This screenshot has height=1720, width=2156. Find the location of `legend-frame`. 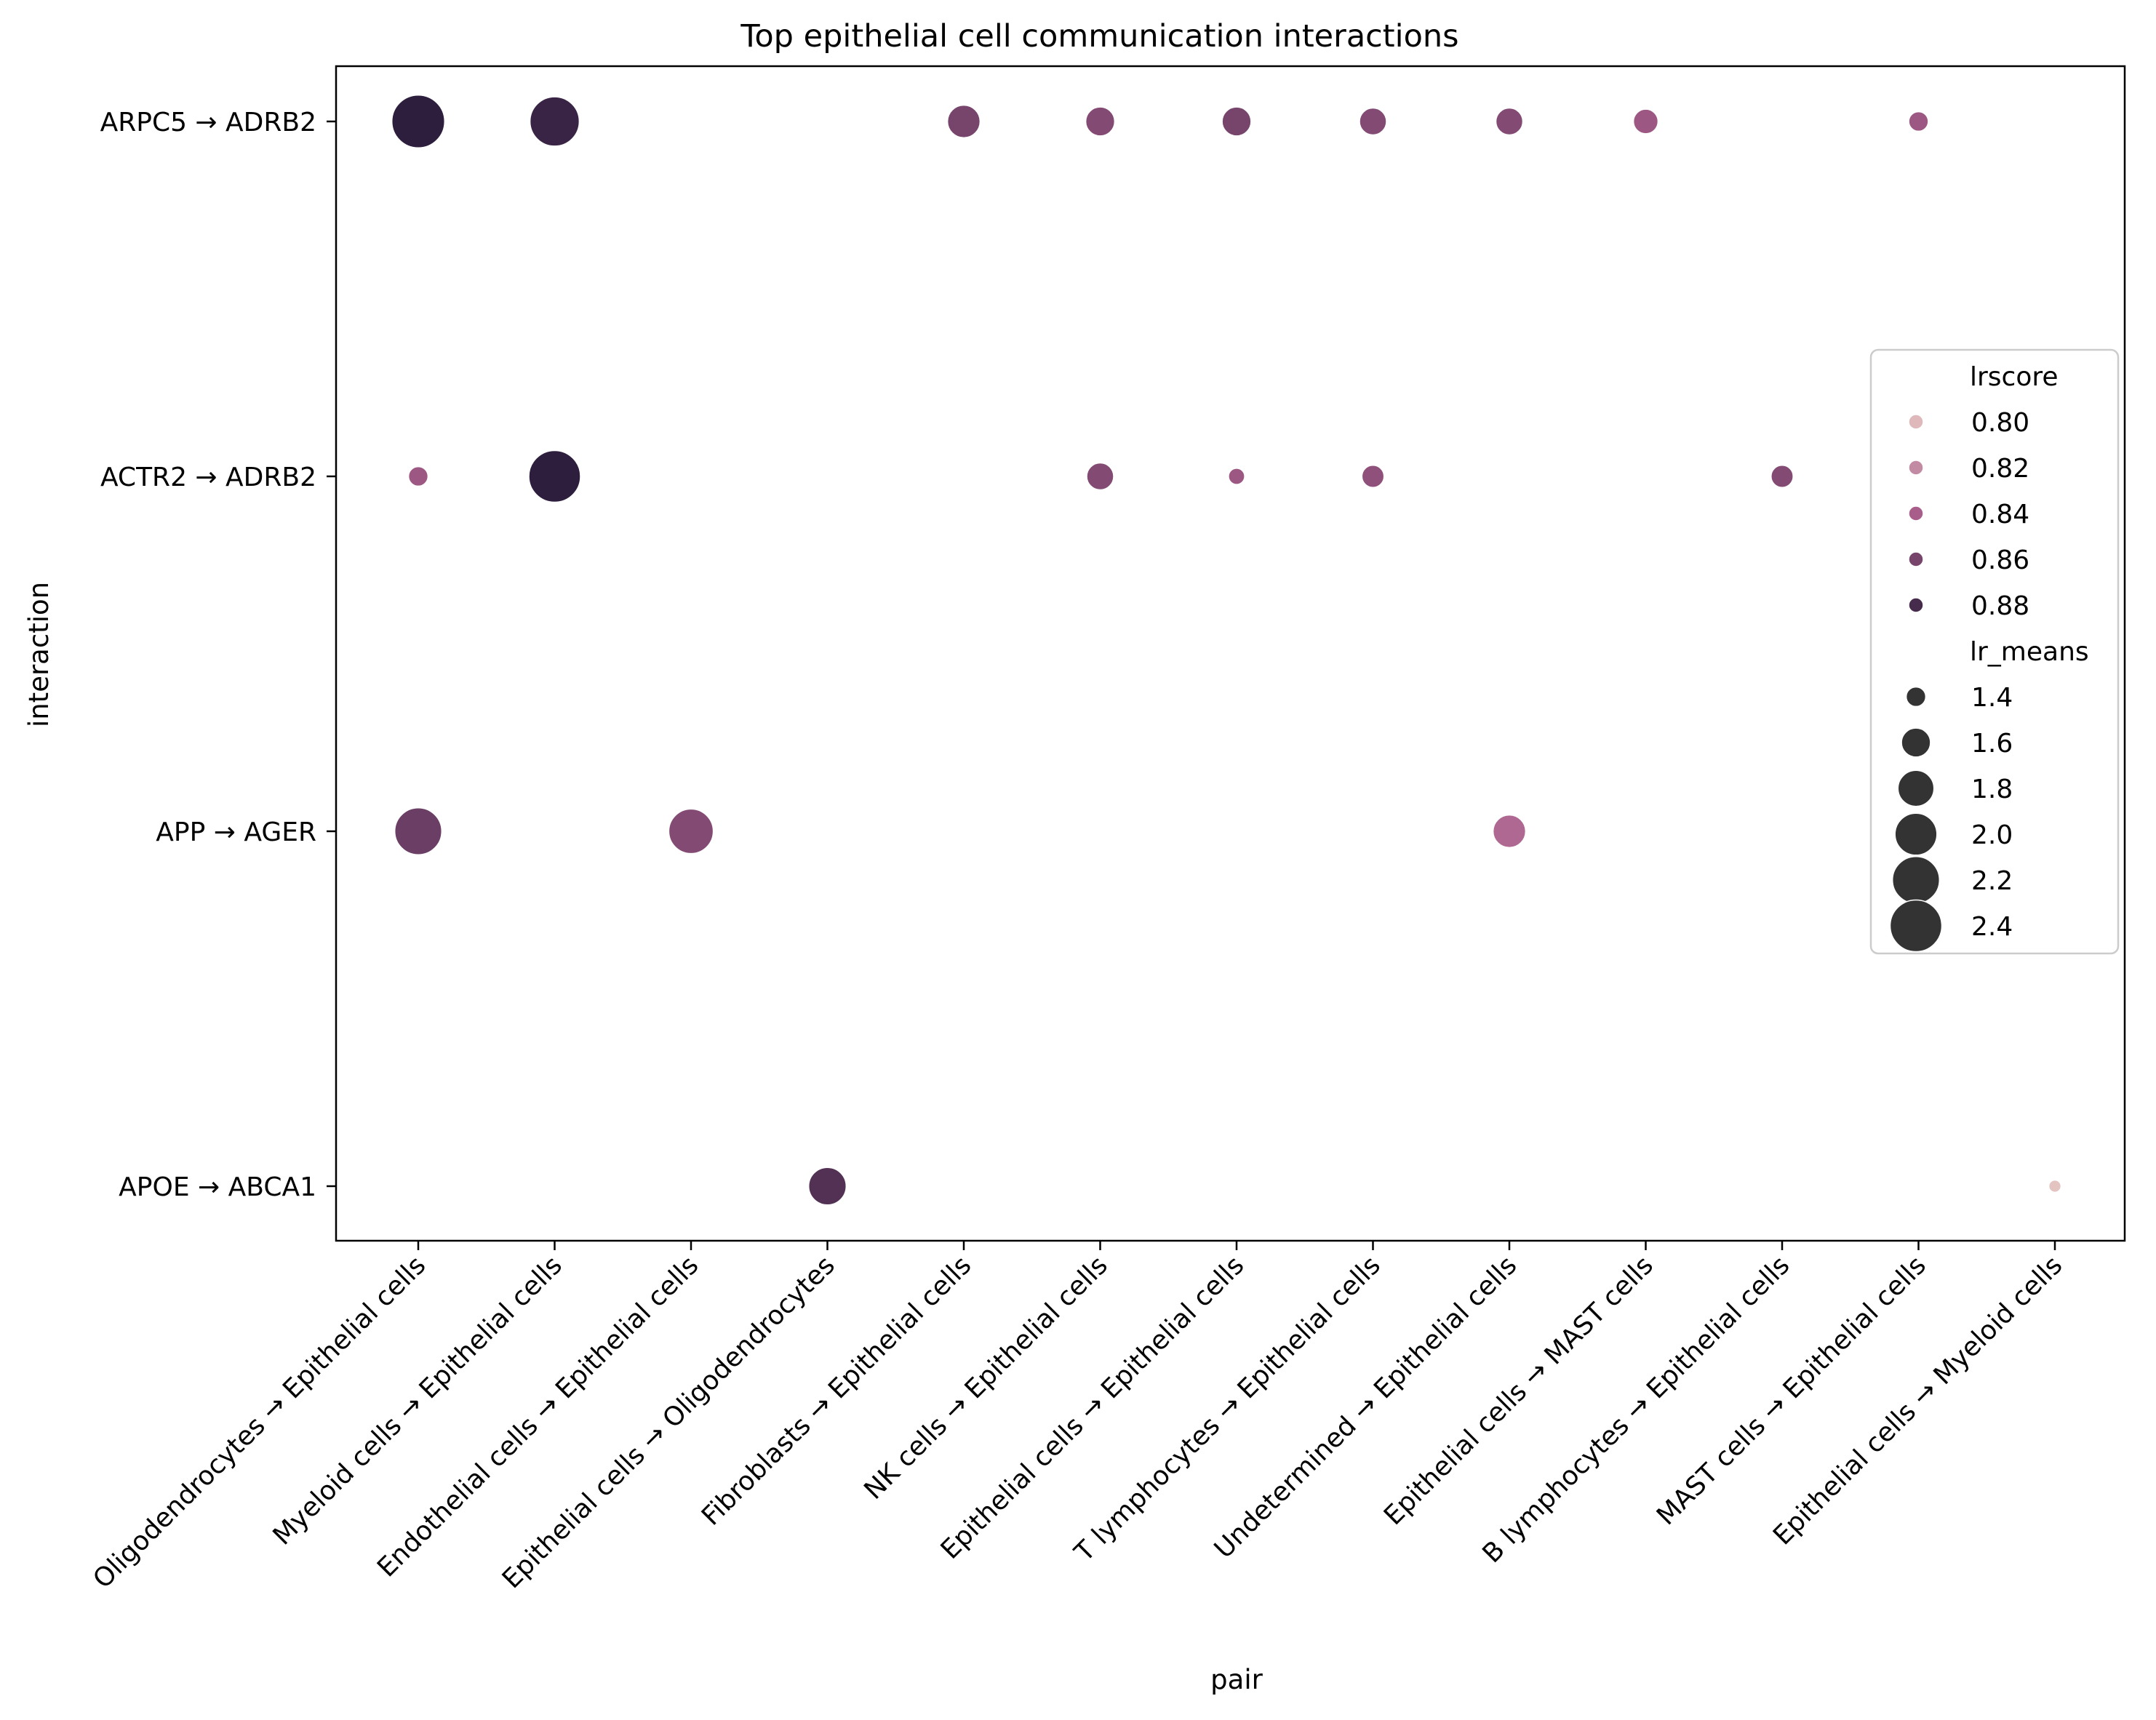

legend-frame is located at coordinates (1995, 651).